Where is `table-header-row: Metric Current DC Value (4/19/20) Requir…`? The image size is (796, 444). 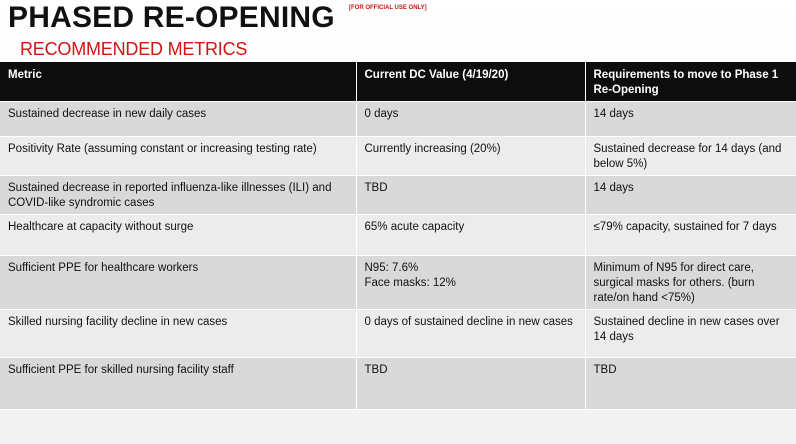 table-header-row: Metric Current DC Value (4/19/20) Requir… is located at coordinates (398, 82).